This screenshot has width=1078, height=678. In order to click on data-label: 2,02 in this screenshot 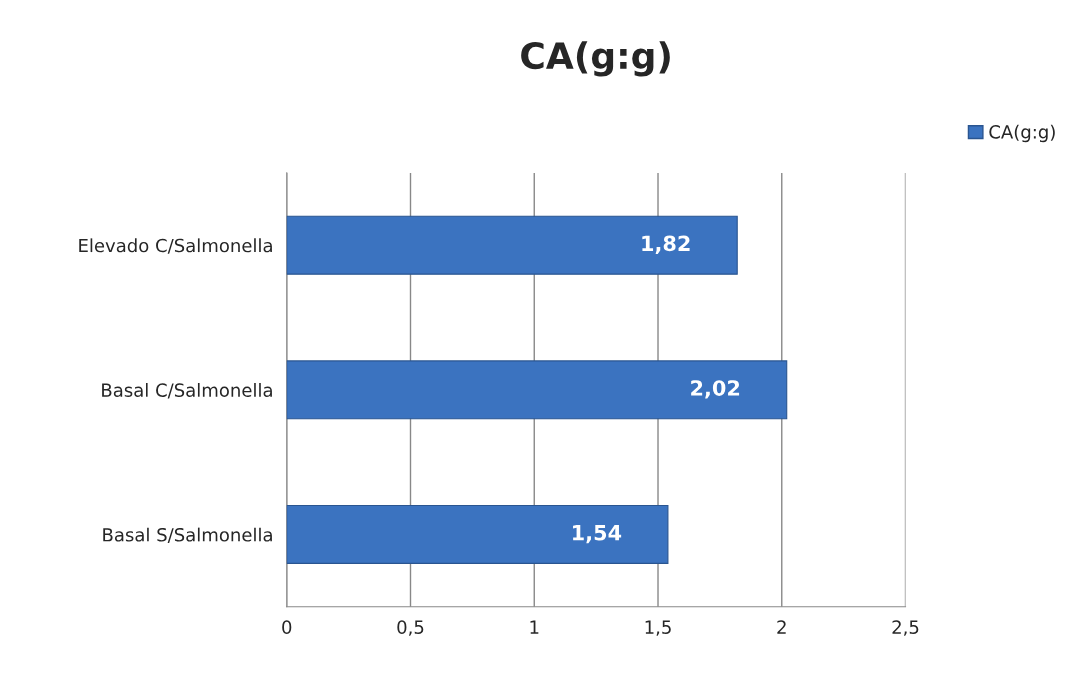, I will do `click(715, 389)`.